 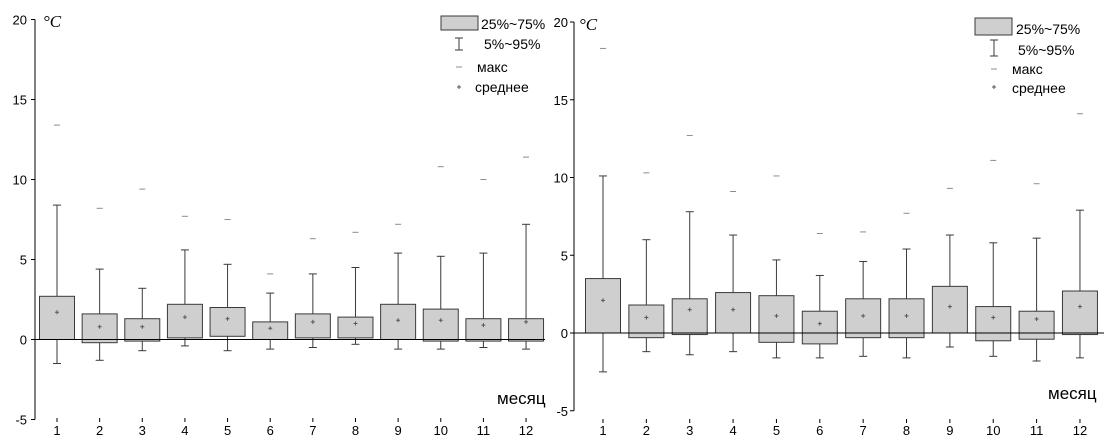 What do you see at coordinates (993, 26) in the screenshot?
I see `legend-box-swatch` at bounding box center [993, 26].